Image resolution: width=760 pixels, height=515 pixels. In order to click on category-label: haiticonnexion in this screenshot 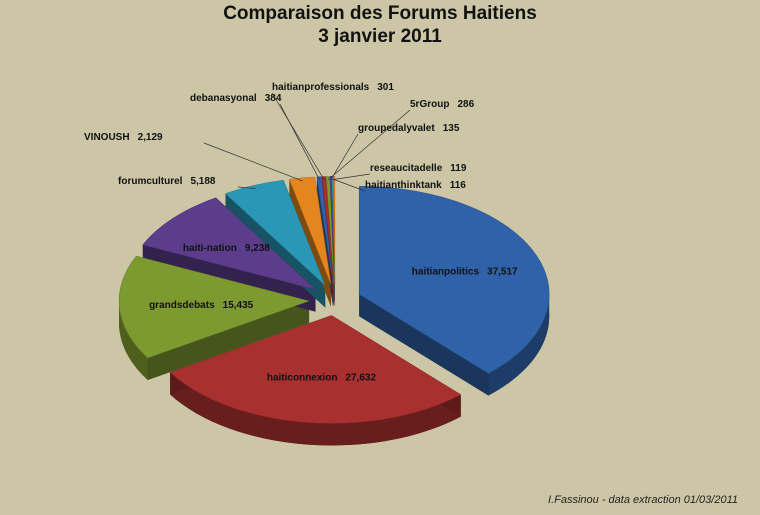, I will do `click(302, 377)`.